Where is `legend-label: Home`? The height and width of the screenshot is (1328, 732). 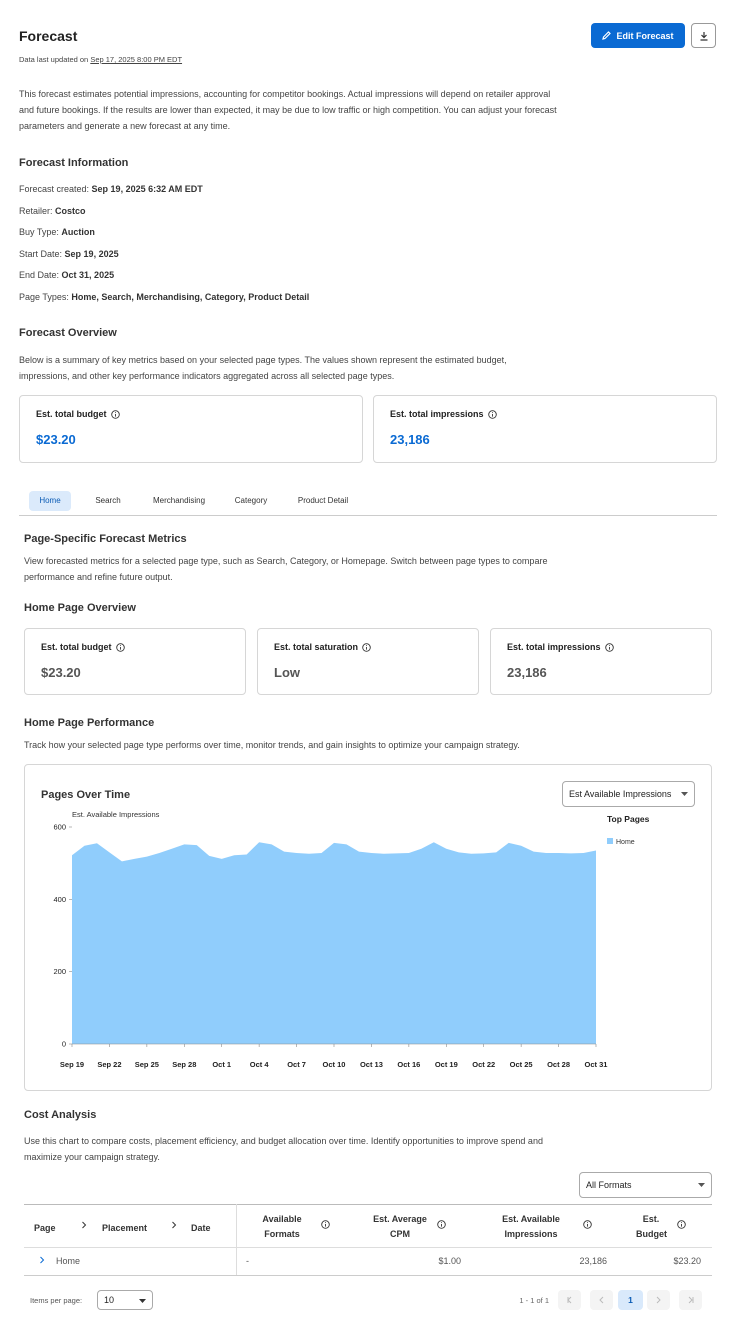 legend-label: Home is located at coordinates (625, 842).